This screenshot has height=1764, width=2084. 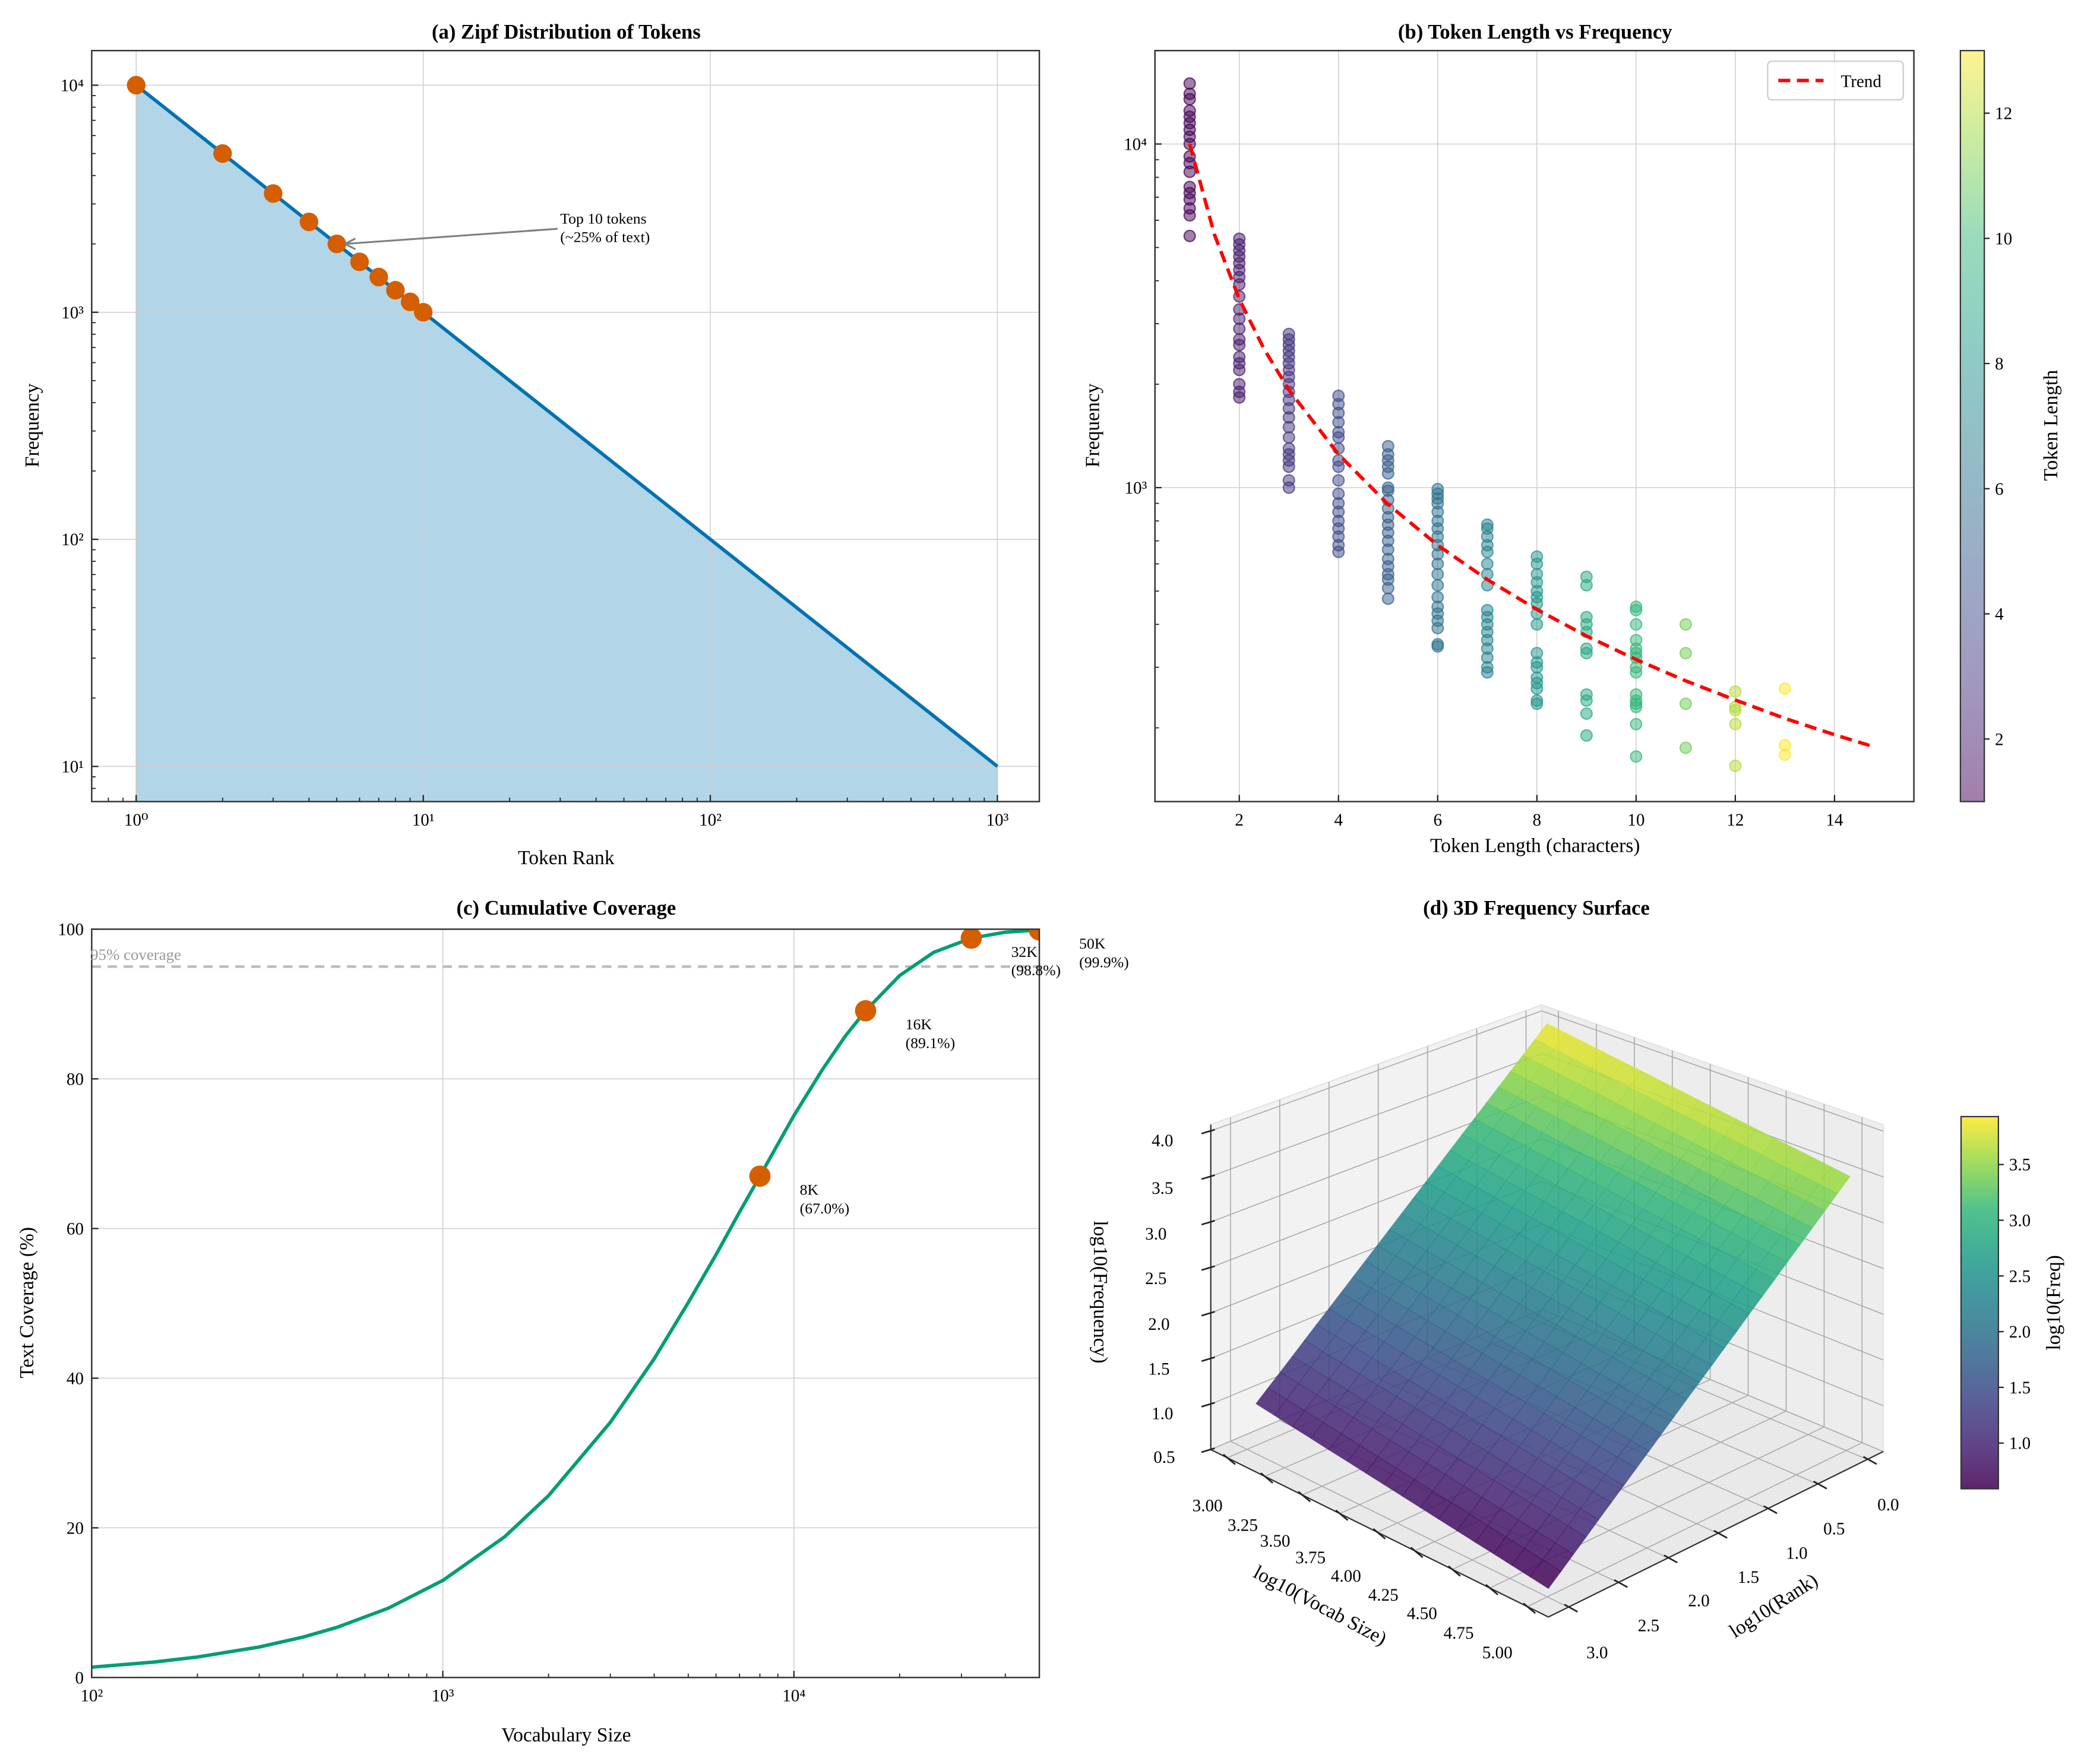 I want to click on panel-b-title: (b) Token Length vs Frequency, so click(x=1535, y=32).